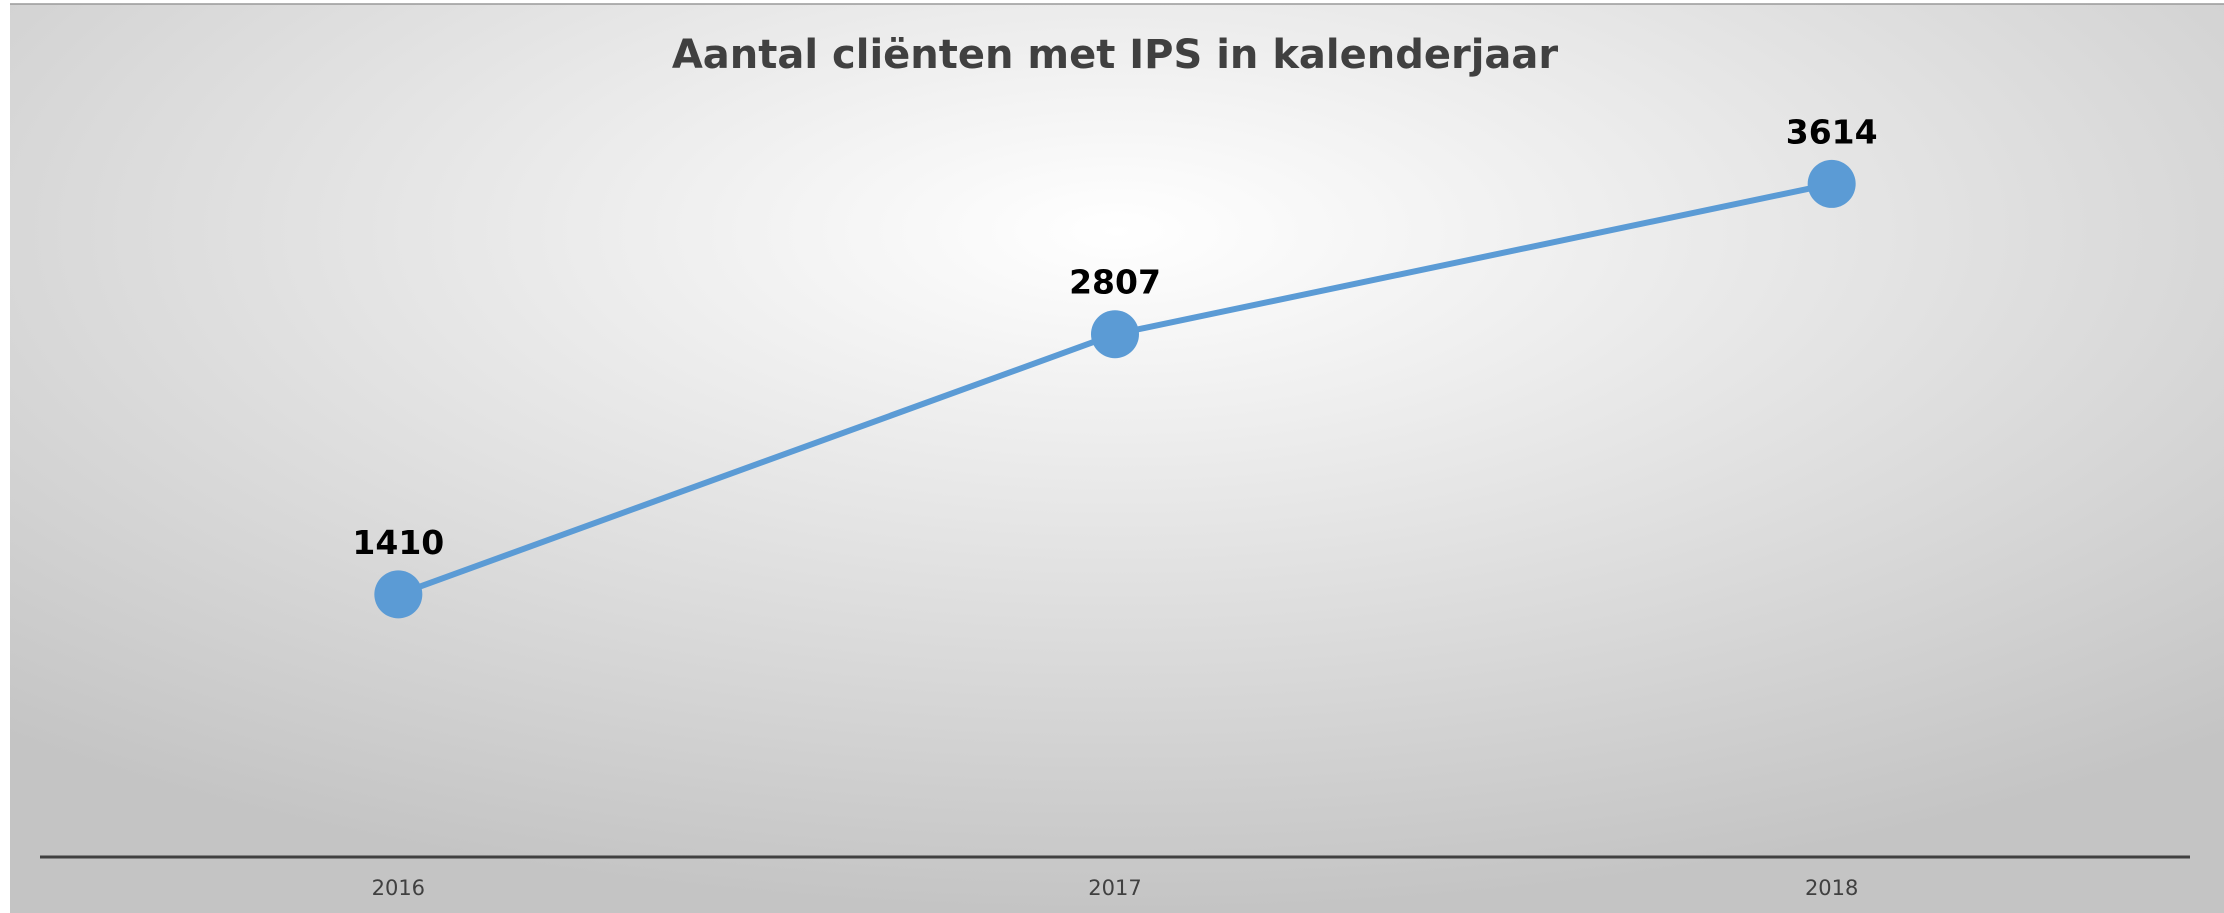 The height and width of the screenshot is (913, 2224). What do you see at coordinates (398, 888) in the screenshot?
I see `x-tick-label: 2016` at bounding box center [398, 888].